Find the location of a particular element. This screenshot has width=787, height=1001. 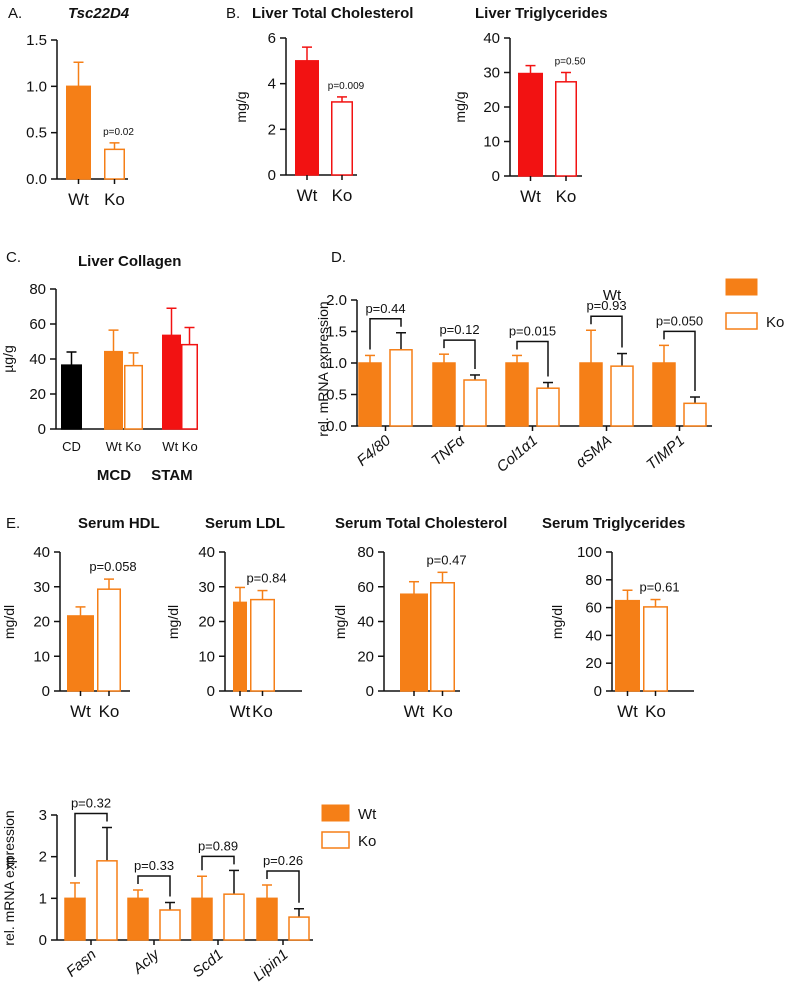

x-tick-label: αSMA is located at coordinates (594, 451).